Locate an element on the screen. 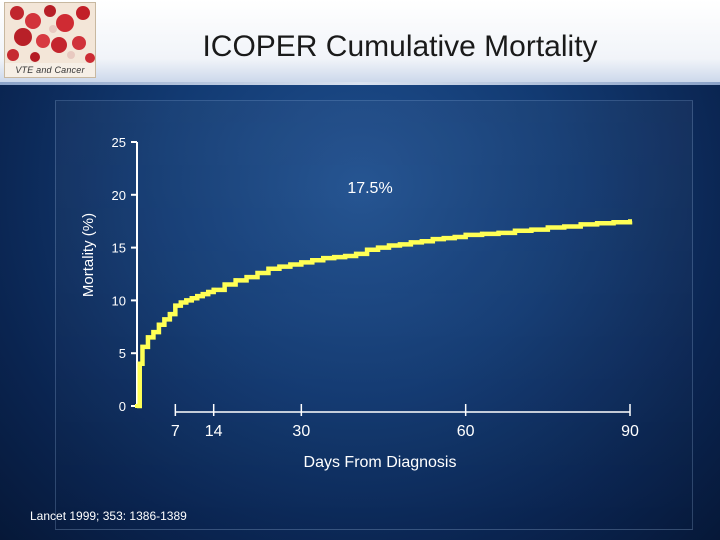 The width and height of the screenshot is (720, 540). y-tick-label: 20 is located at coordinates (119, 195).